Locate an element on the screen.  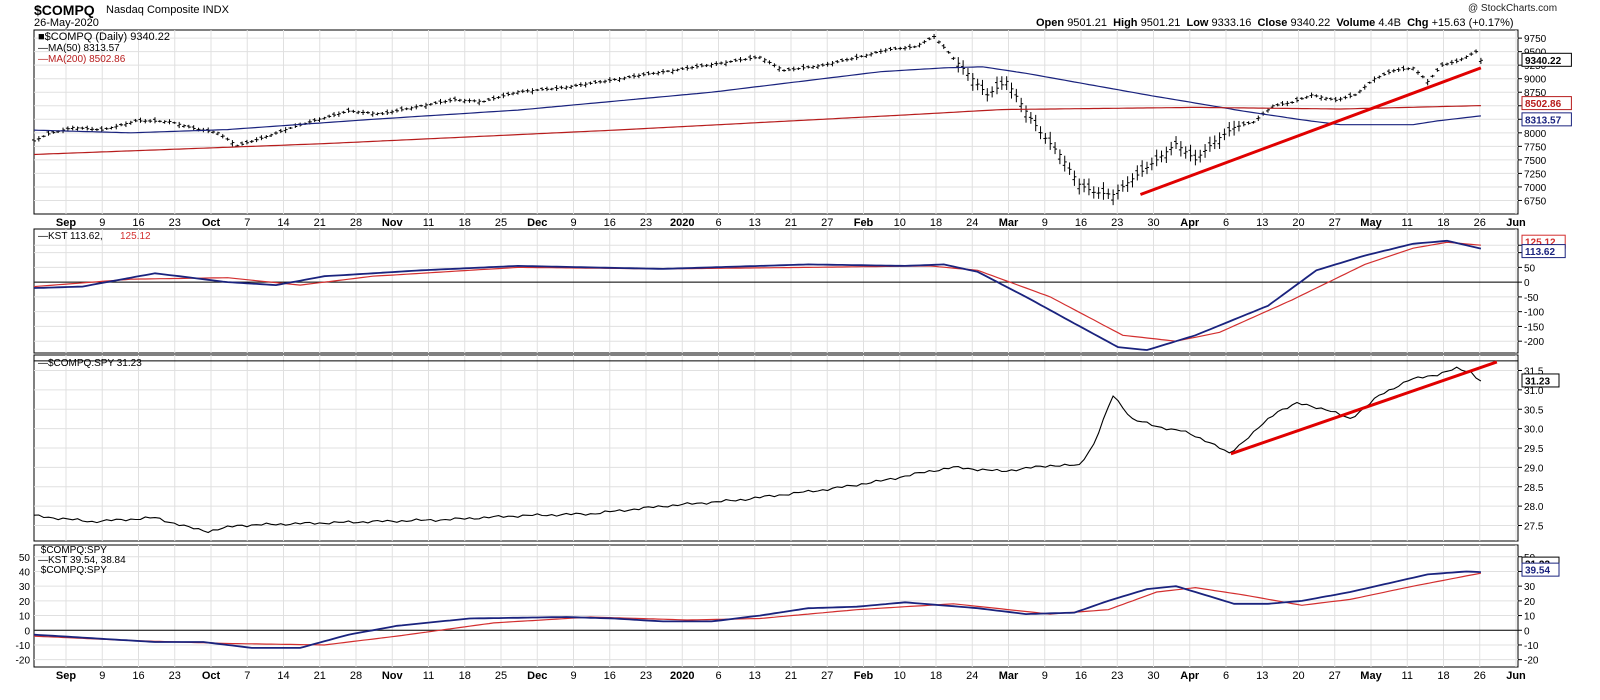
x-axis-tick-label-bottom: 13 is located at coordinates (1262, 676).